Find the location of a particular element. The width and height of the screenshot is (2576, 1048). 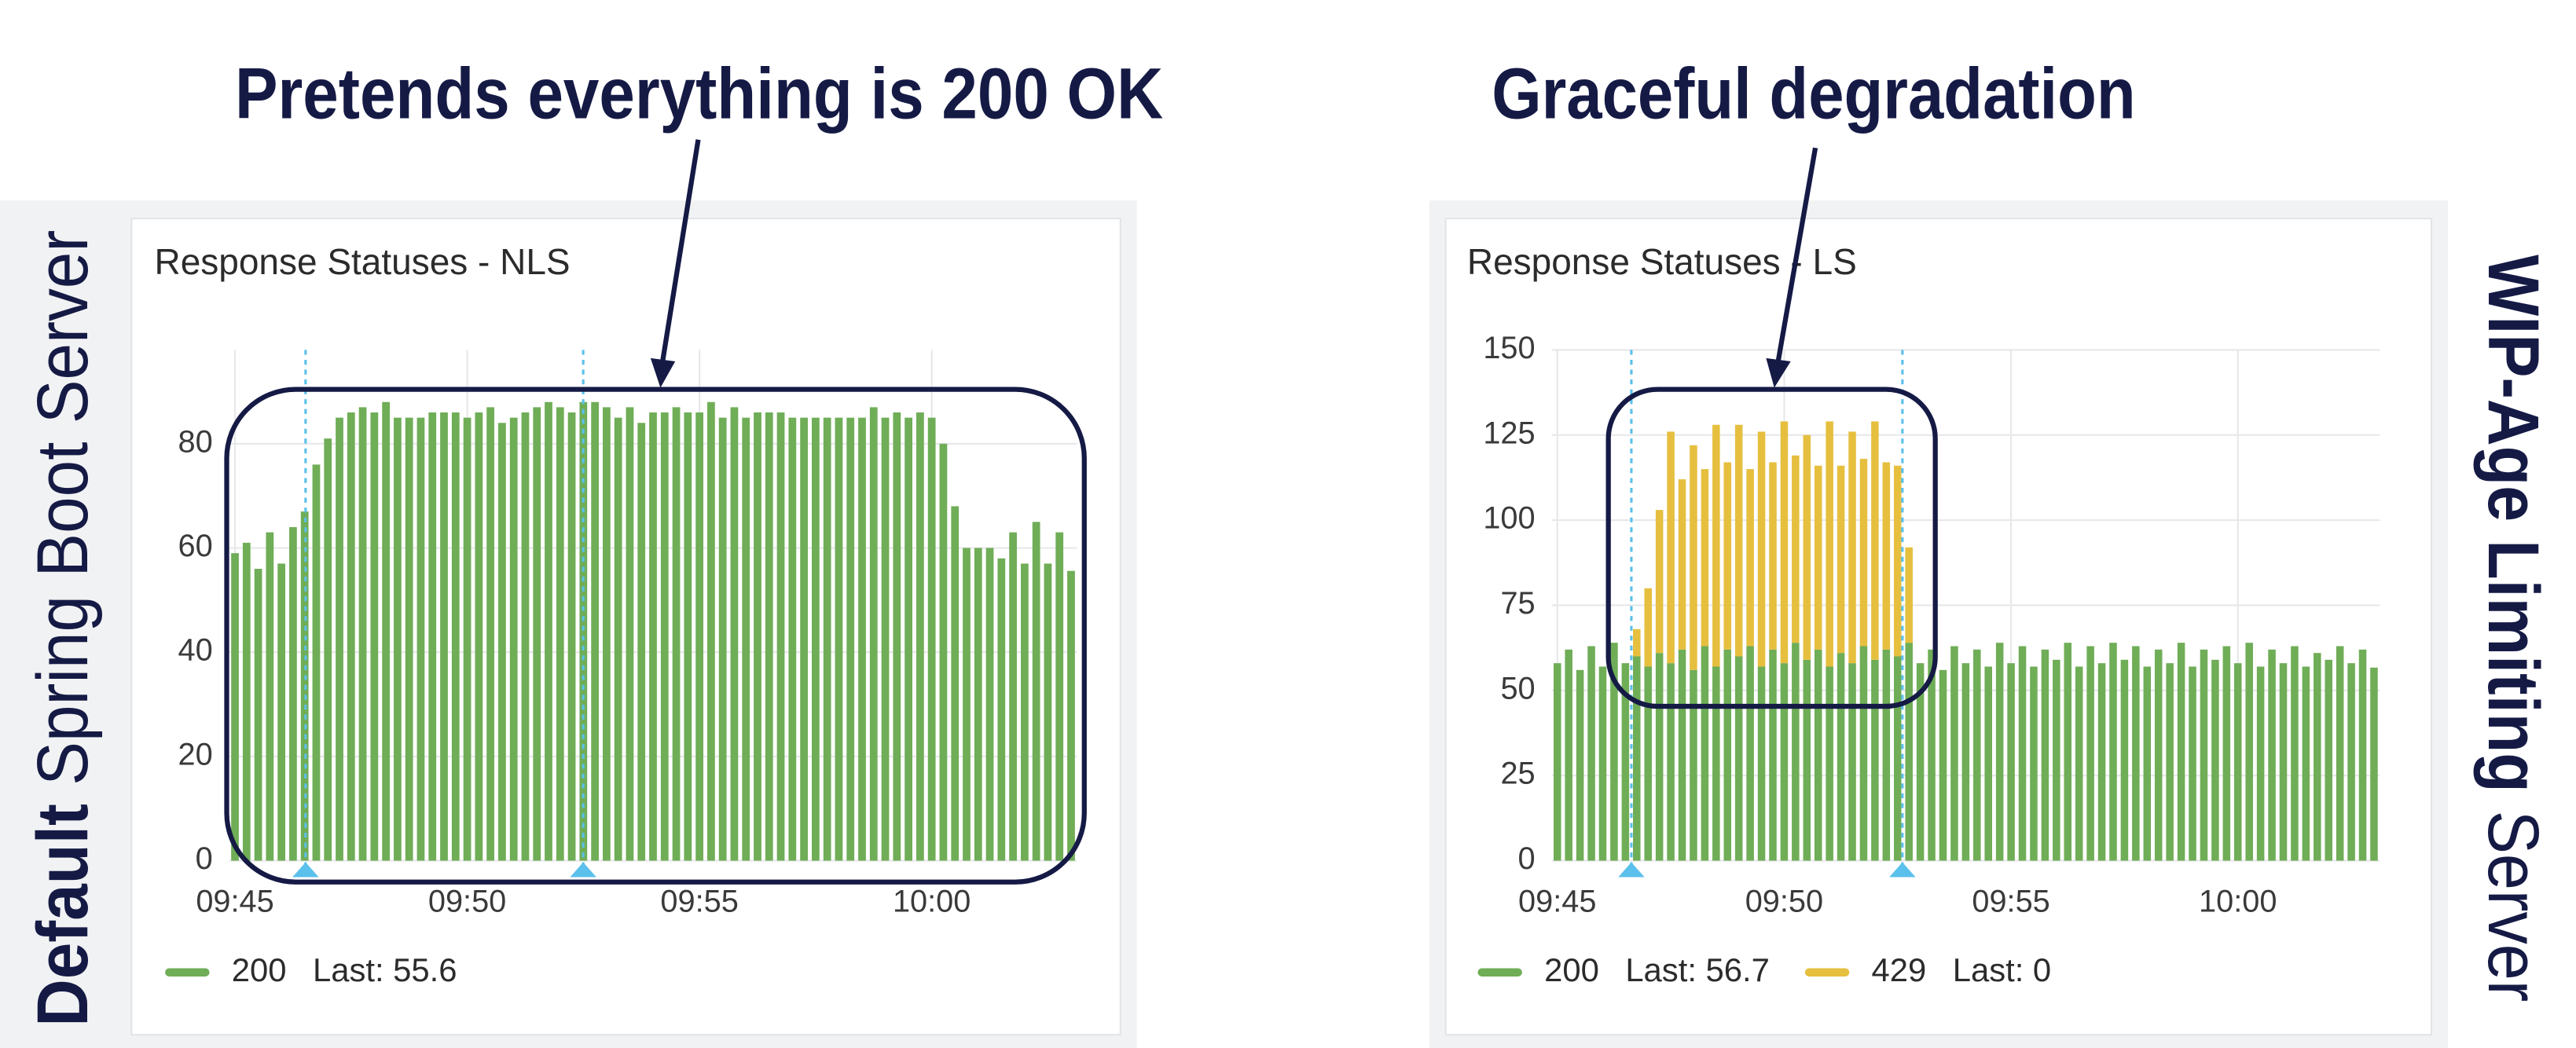

side-label-bold: Default is located at coordinates (63, 915).